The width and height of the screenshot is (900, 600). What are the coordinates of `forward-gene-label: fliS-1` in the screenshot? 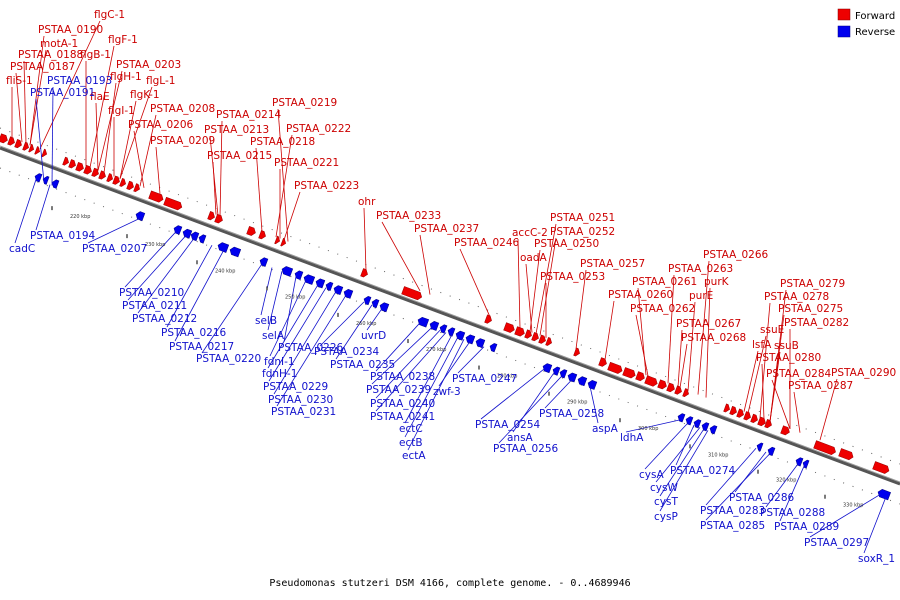 It's located at (19, 81).